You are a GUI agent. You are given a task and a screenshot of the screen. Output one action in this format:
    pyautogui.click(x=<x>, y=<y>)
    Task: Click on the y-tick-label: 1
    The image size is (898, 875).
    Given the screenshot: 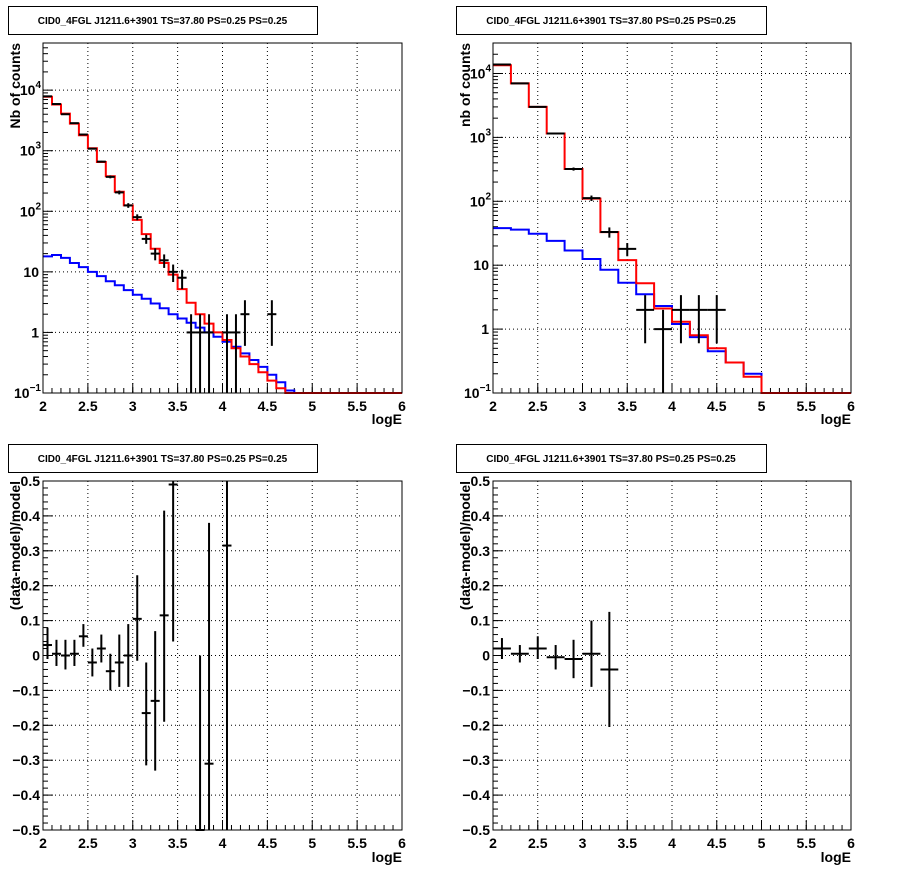 What is the action you would take?
    pyautogui.click(x=485, y=329)
    